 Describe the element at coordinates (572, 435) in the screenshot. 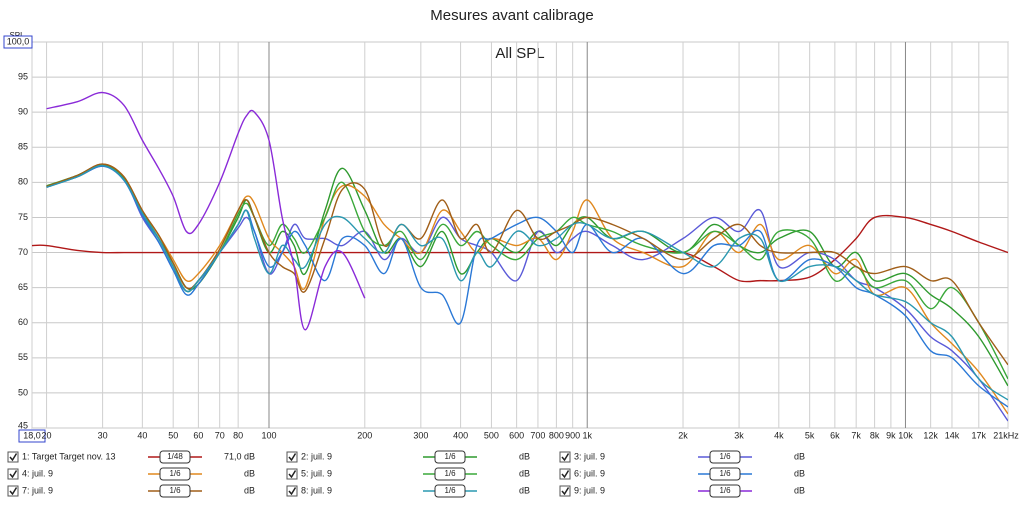

I see `x-tick-label: 900` at that location.